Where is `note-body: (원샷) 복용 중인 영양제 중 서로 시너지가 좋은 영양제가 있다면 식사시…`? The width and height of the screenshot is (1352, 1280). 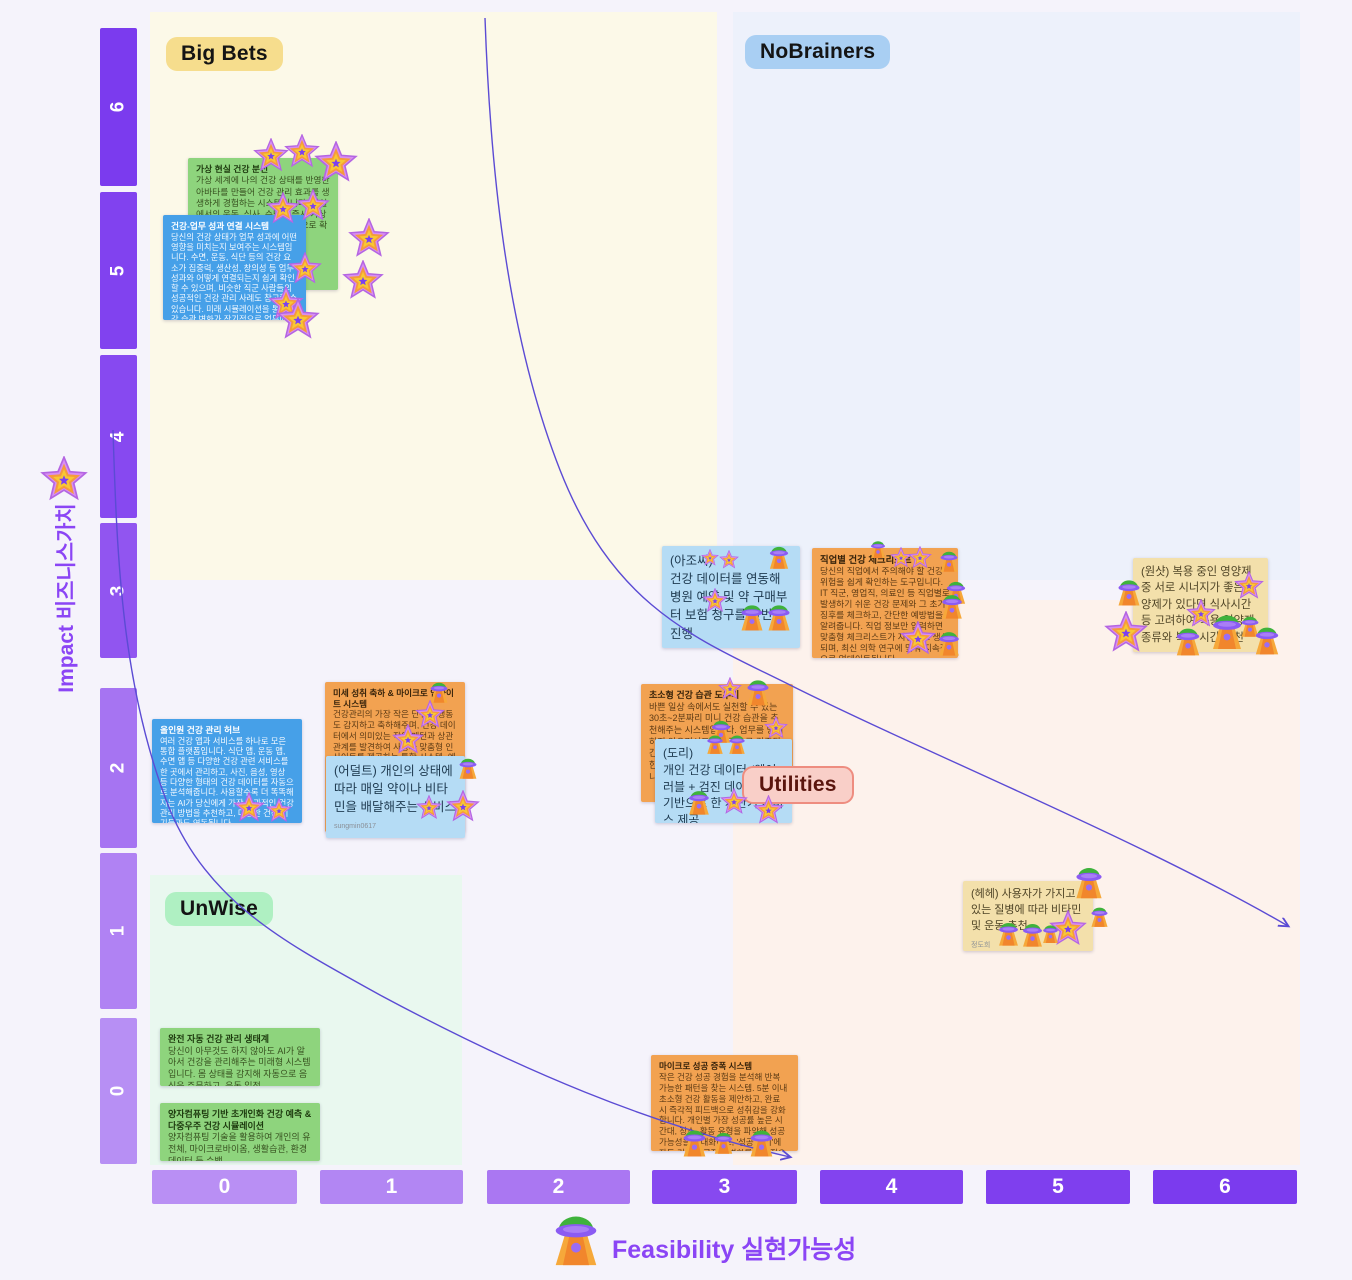
note-body: (원샷) 복용 중인 영양제 중 서로 시너지가 좋은 영양제가 있다면 식사시… is located at coordinates (1199, 605).